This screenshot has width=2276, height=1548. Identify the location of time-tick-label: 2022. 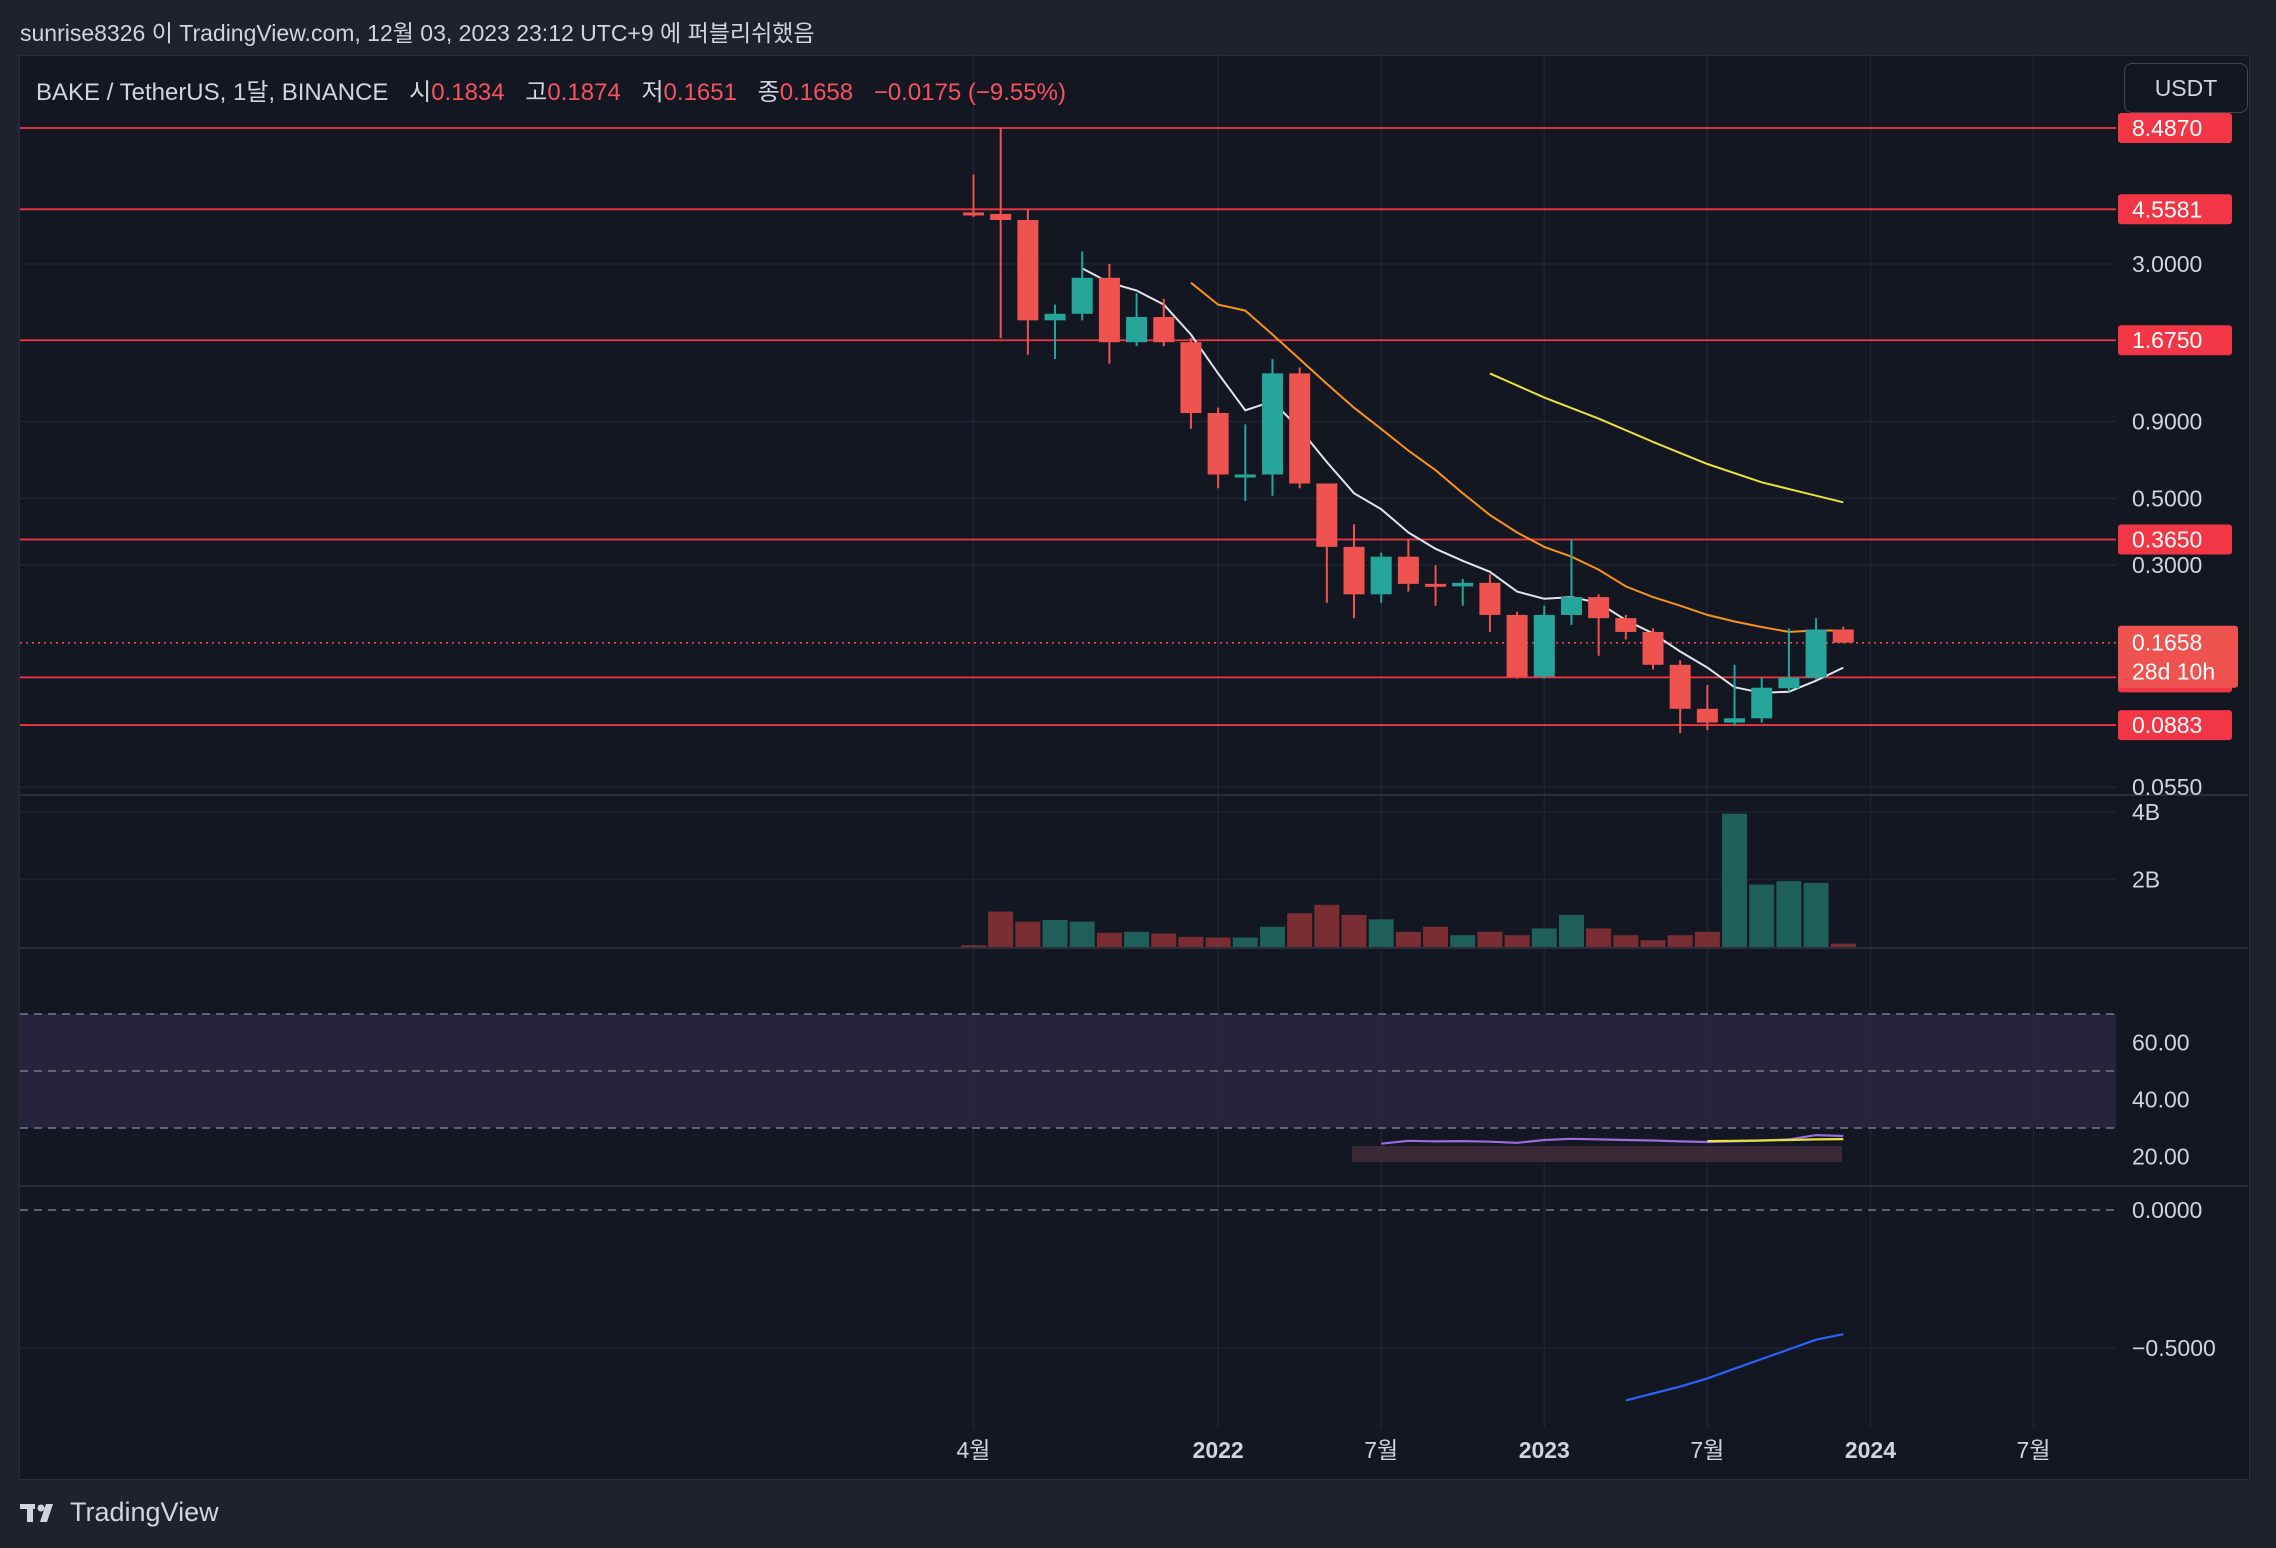
(1218, 1450).